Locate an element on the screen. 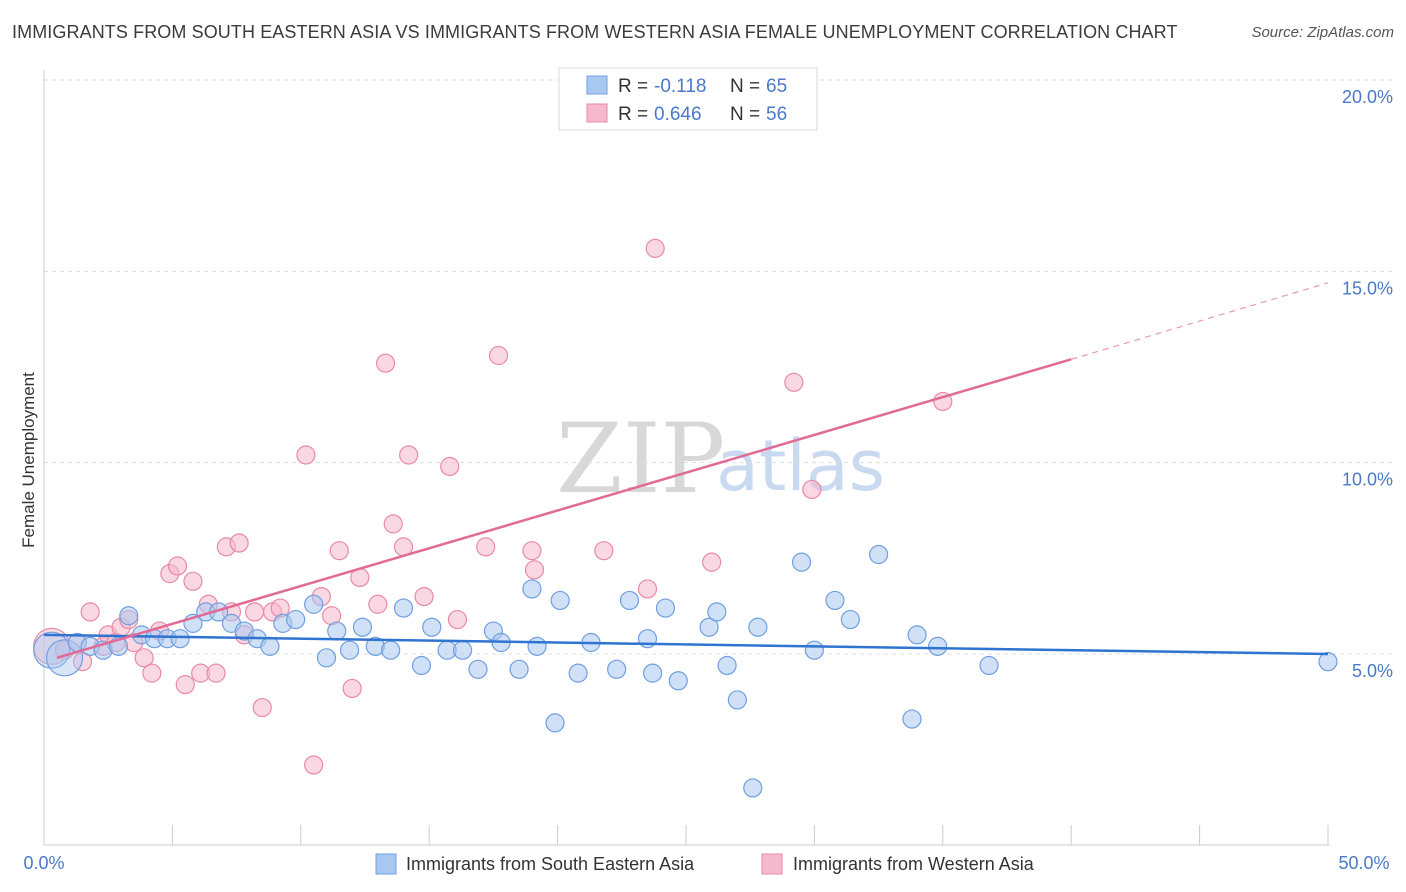 Image resolution: width=1406 pixels, height=892 pixels. legend-r-value-blue: -0.118 is located at coordinates (680, 86).